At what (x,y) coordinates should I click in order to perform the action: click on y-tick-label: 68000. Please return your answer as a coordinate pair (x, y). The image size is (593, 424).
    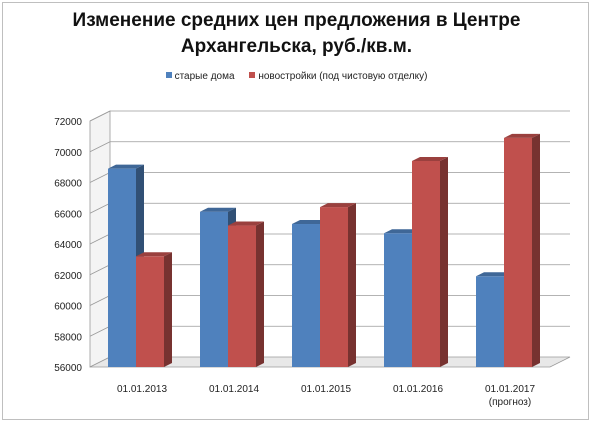
    Looking at the image, I should click on (68, 184).